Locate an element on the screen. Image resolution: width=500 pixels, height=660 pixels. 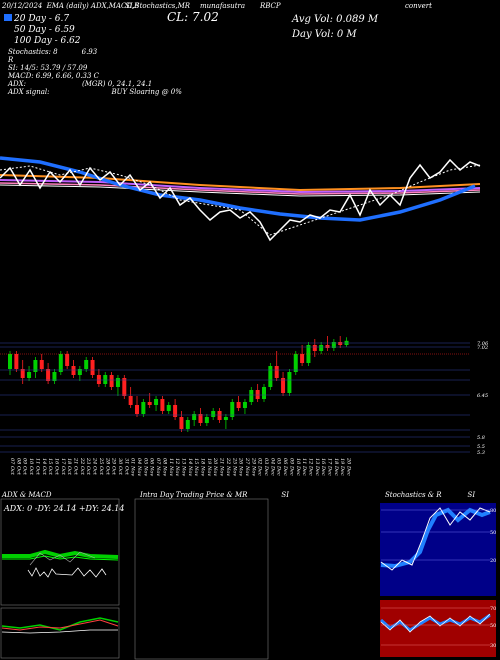
date-tick-label: 01 Nov is located at coordinates (133, 467).